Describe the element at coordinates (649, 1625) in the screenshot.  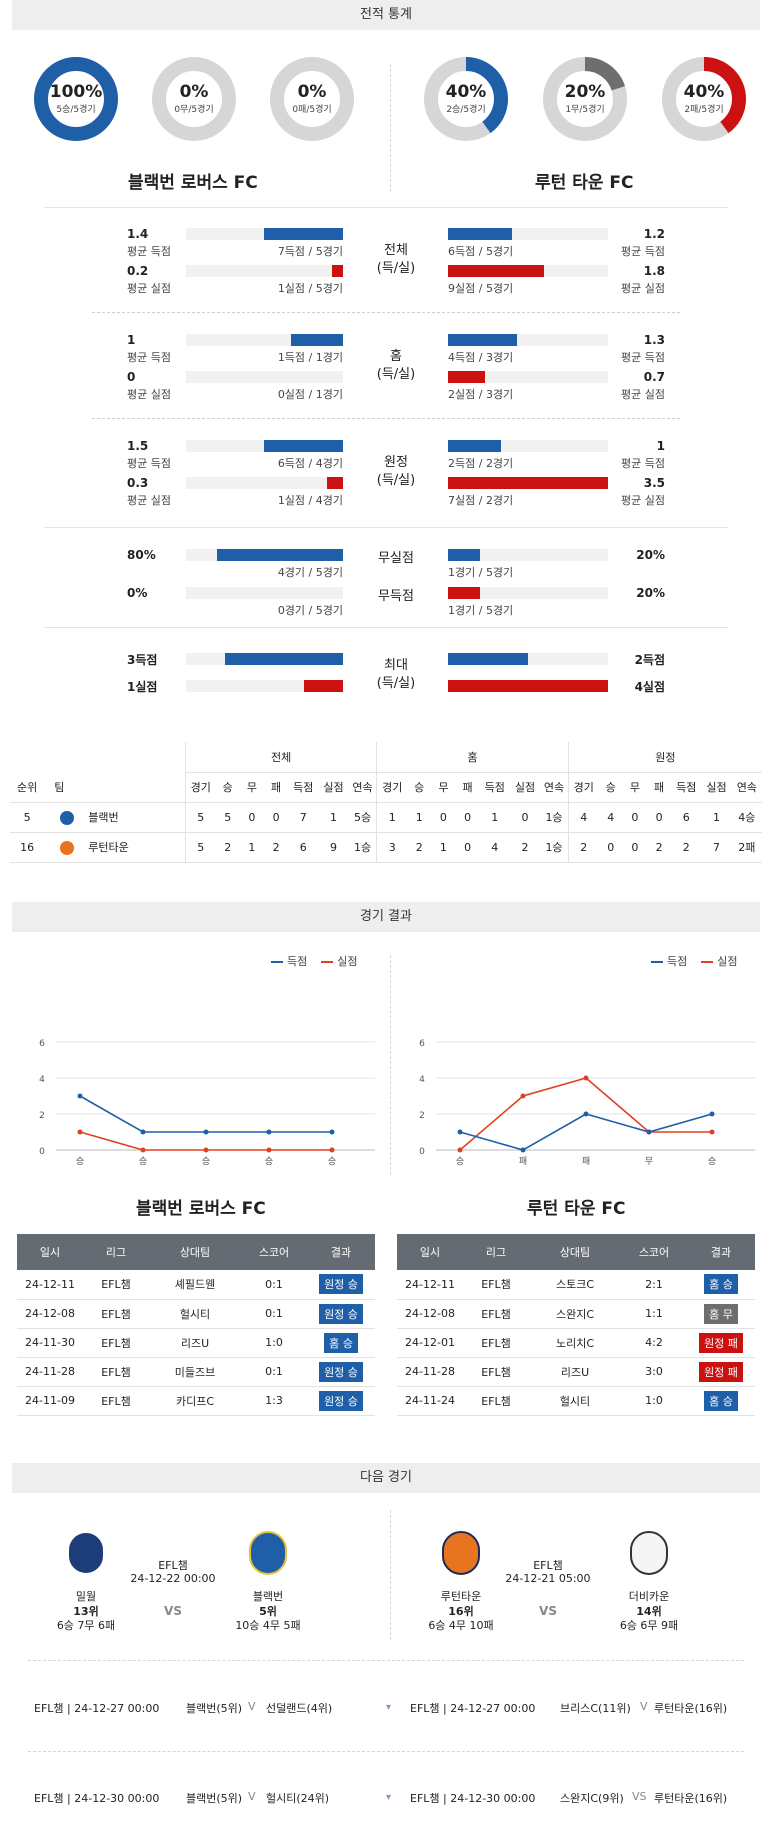
I see `next-team-record: 6승 6무 9패` at that location.